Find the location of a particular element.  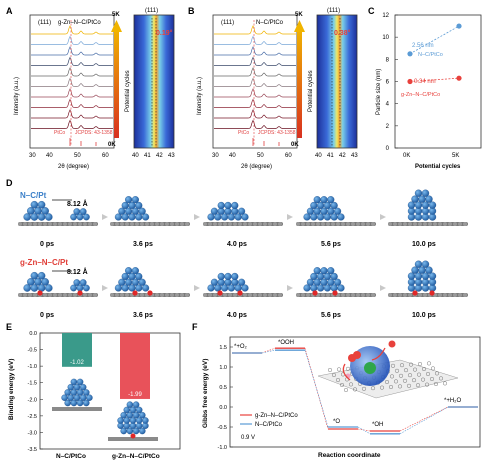

series-line is located at coordinates (434, 79).